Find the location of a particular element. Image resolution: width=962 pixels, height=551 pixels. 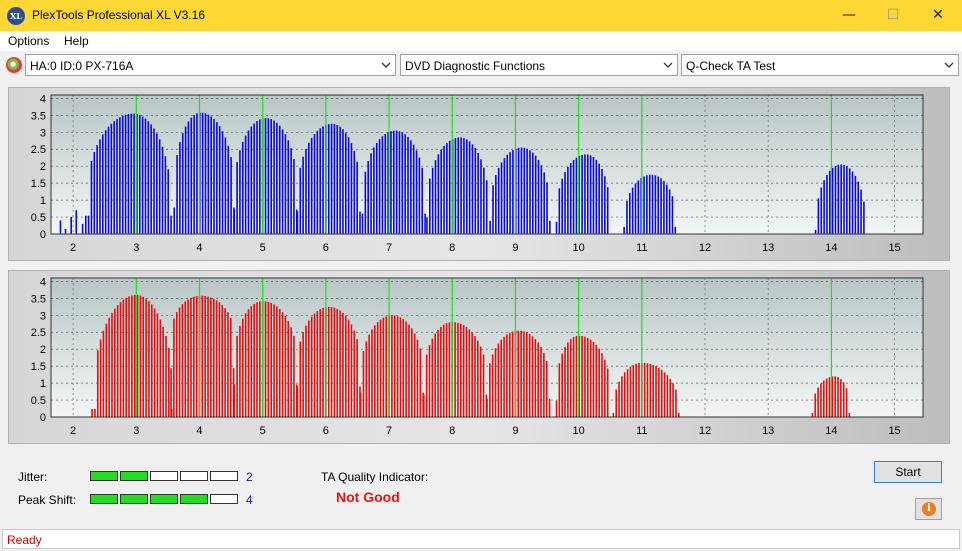

drive-select: HA:0 ID:0 PX-716A is located at coordinates (210, 65).